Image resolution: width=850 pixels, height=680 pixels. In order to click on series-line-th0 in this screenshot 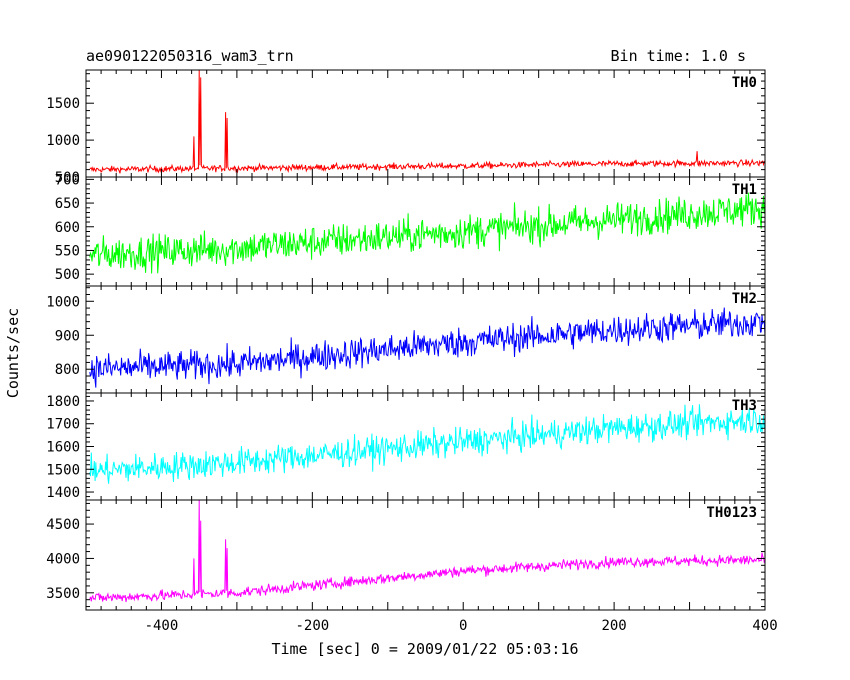, I will do `click(427, 122)`.